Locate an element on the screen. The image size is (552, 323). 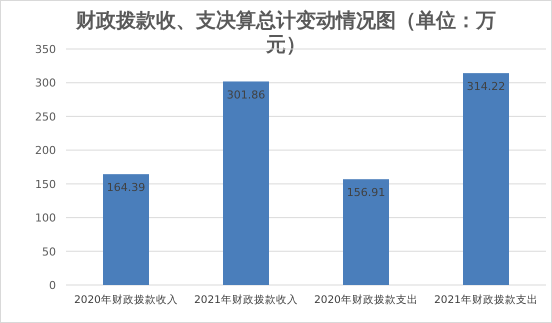
data-label: 156.91 is located at coordinates (366, 193).